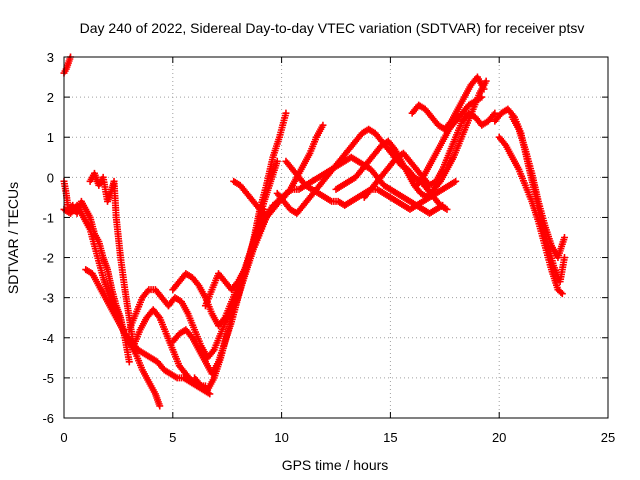 This screenshot has width=640, height=480. I want to click on x-axis-label: GPS time / hours, so click(335, 465).